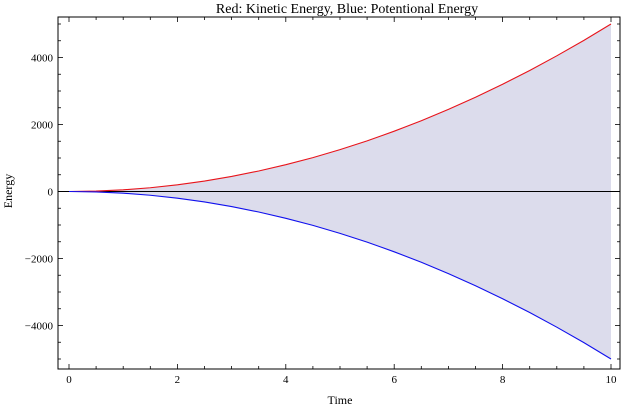 This screenshot has width=625, height=409. I want to click on x-tick-label: 0, so click(69, 380).